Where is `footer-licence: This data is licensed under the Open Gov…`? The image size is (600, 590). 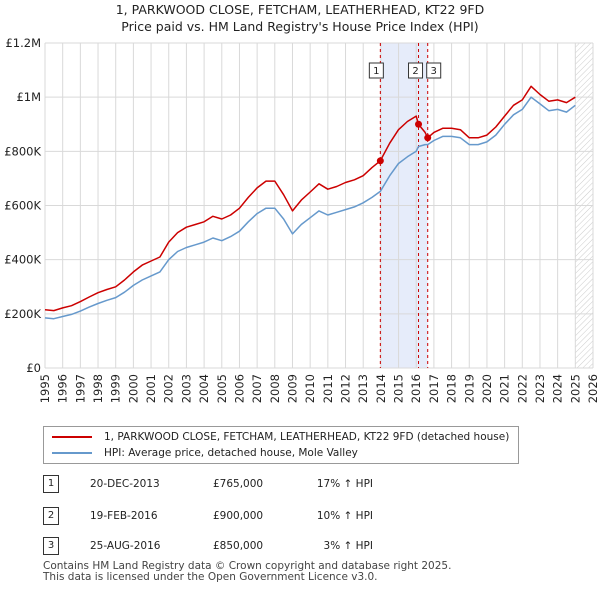
footer-licence: This data is licensed under the Open Gov… is located at coordinates (210, 577).